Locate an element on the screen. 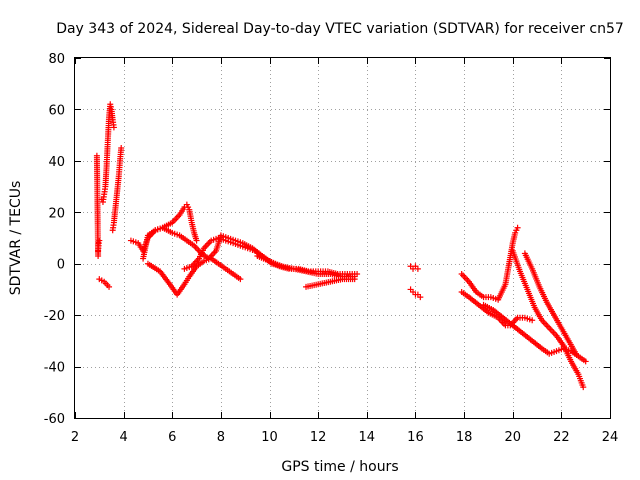  x-tick-label: 14 is located at coordinates (367, 437).